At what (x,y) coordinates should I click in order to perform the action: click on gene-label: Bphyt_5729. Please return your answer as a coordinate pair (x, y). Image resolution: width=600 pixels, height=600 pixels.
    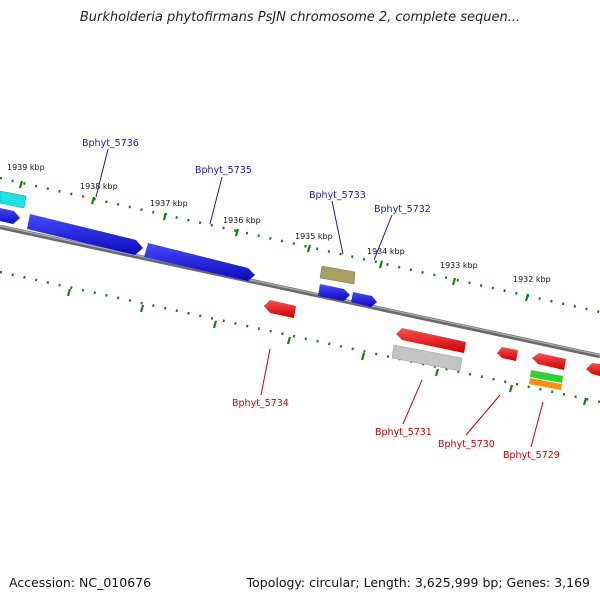
    Looking at the image, I should click on (531, 455).